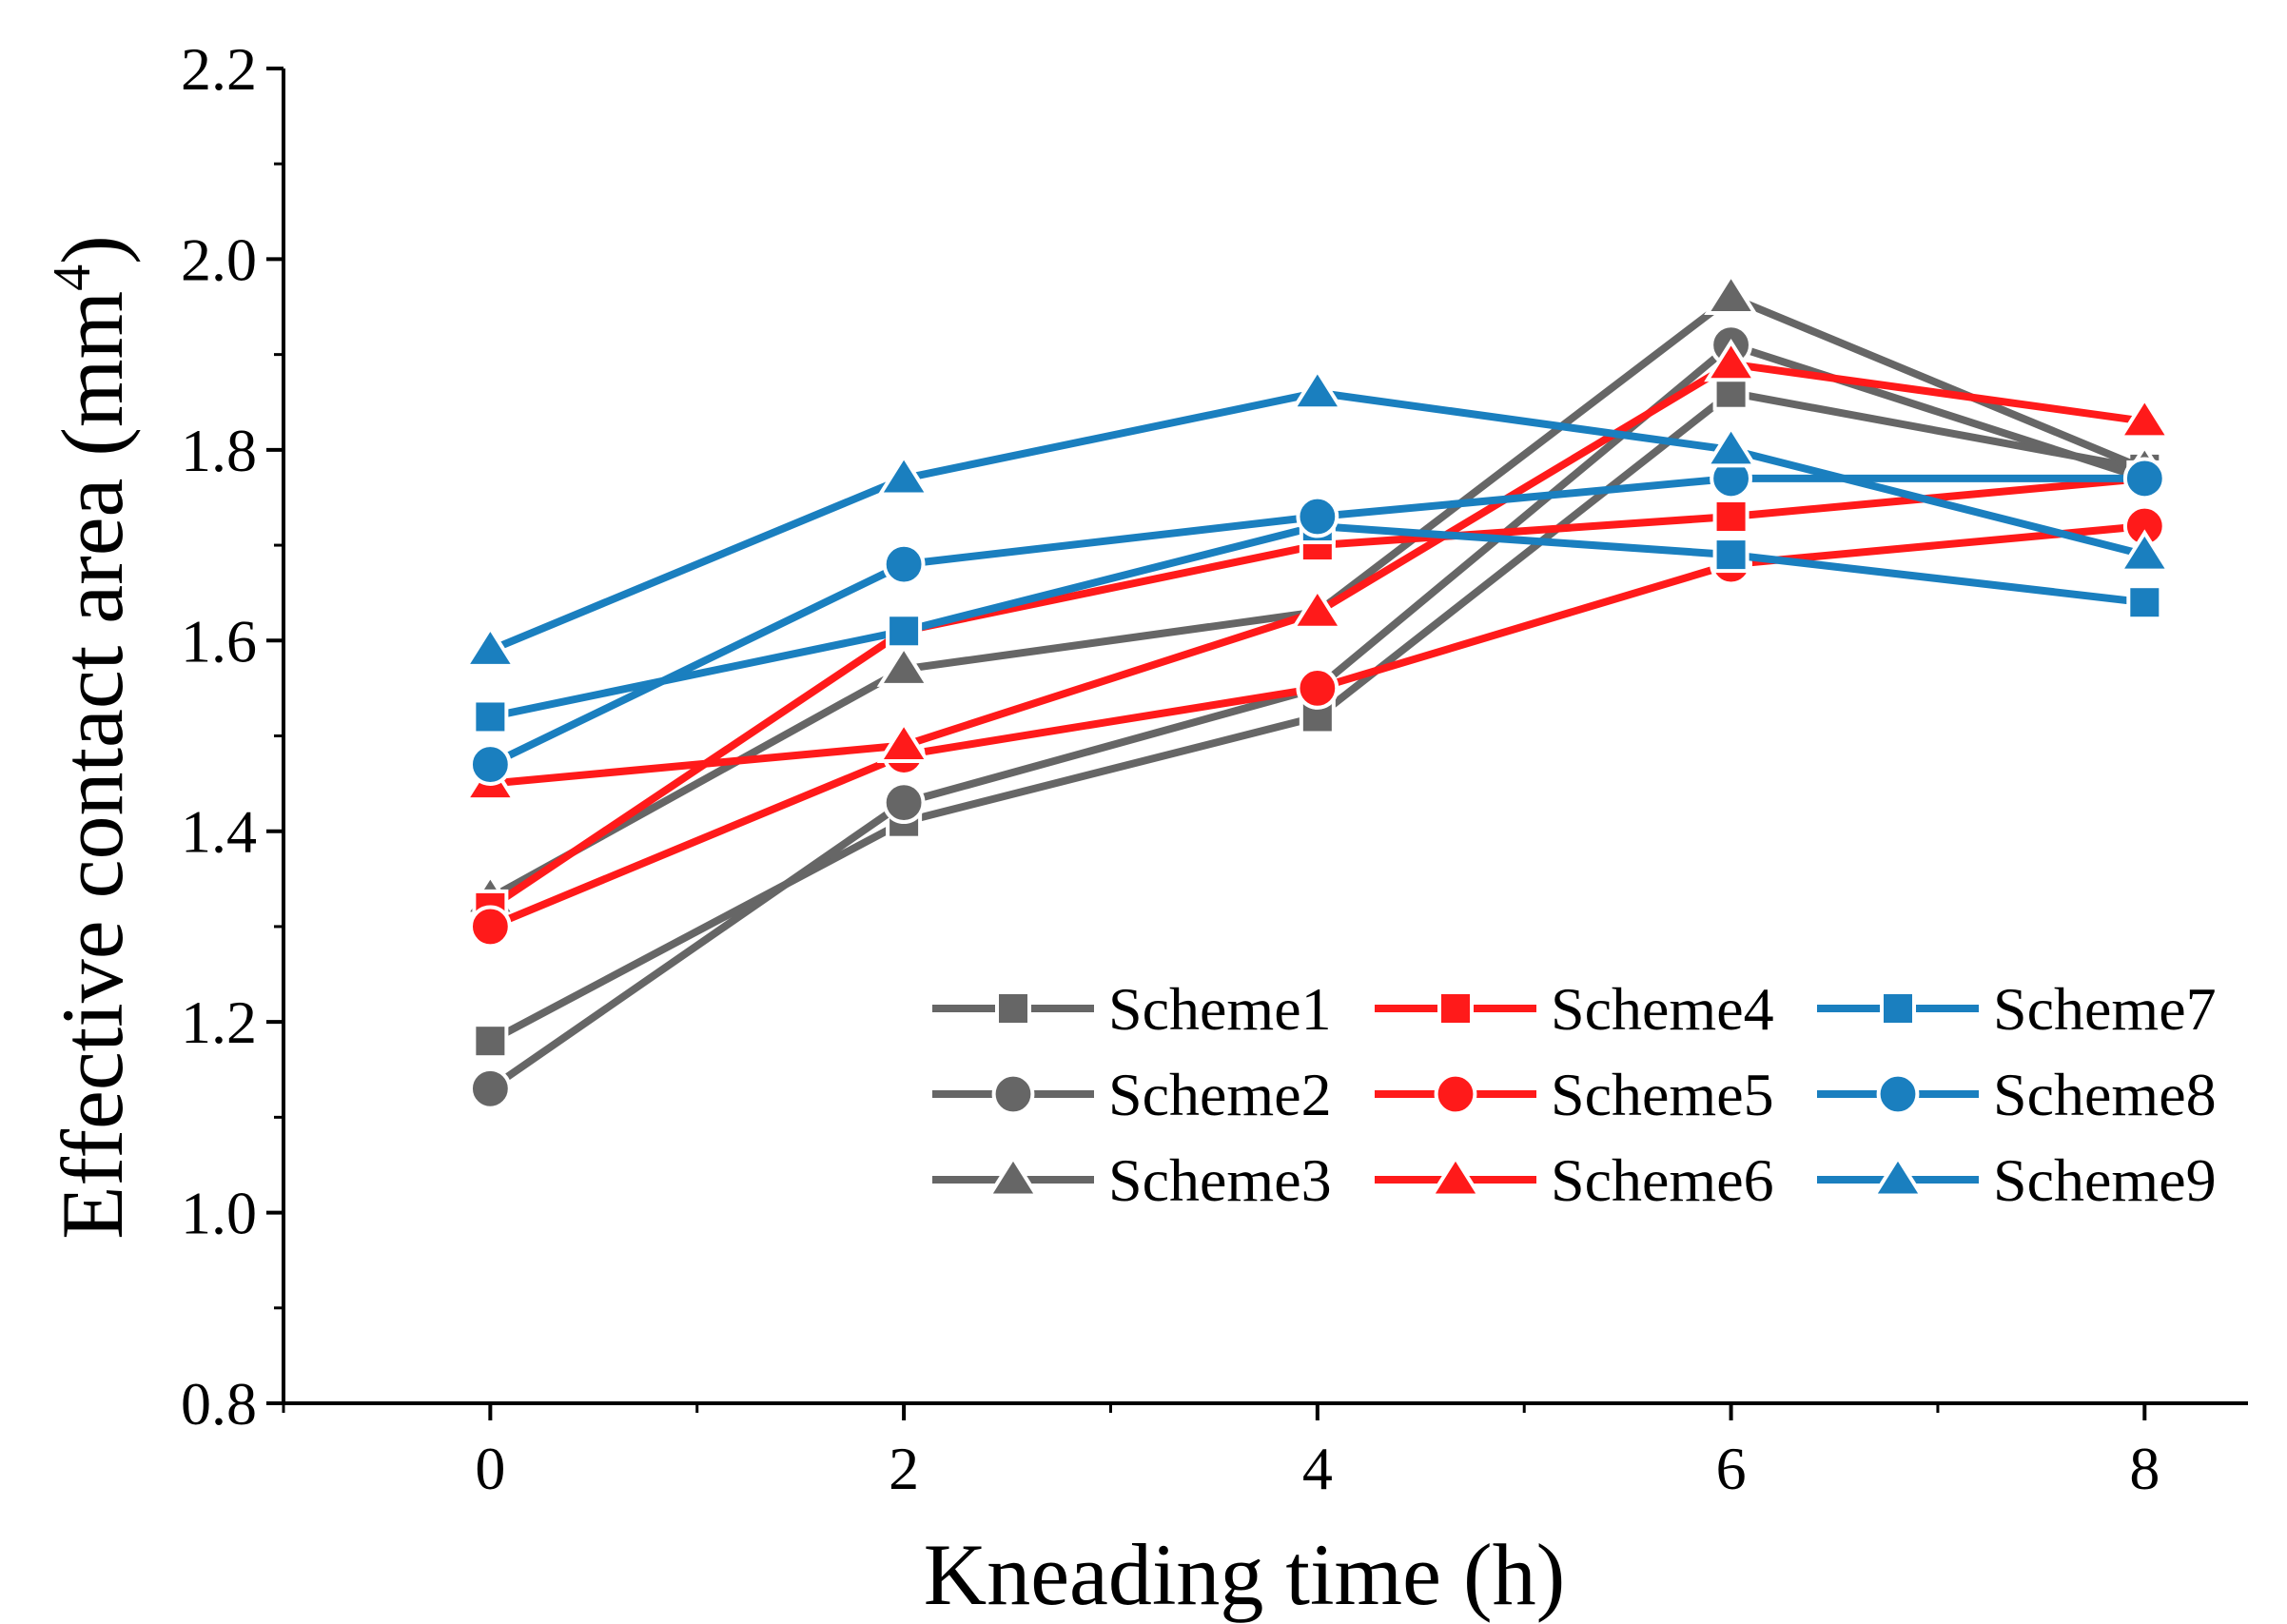 The height and width of the screenshot is (1624, 2287). I want to click on x-tick-label: 2, so click(904, 1468).